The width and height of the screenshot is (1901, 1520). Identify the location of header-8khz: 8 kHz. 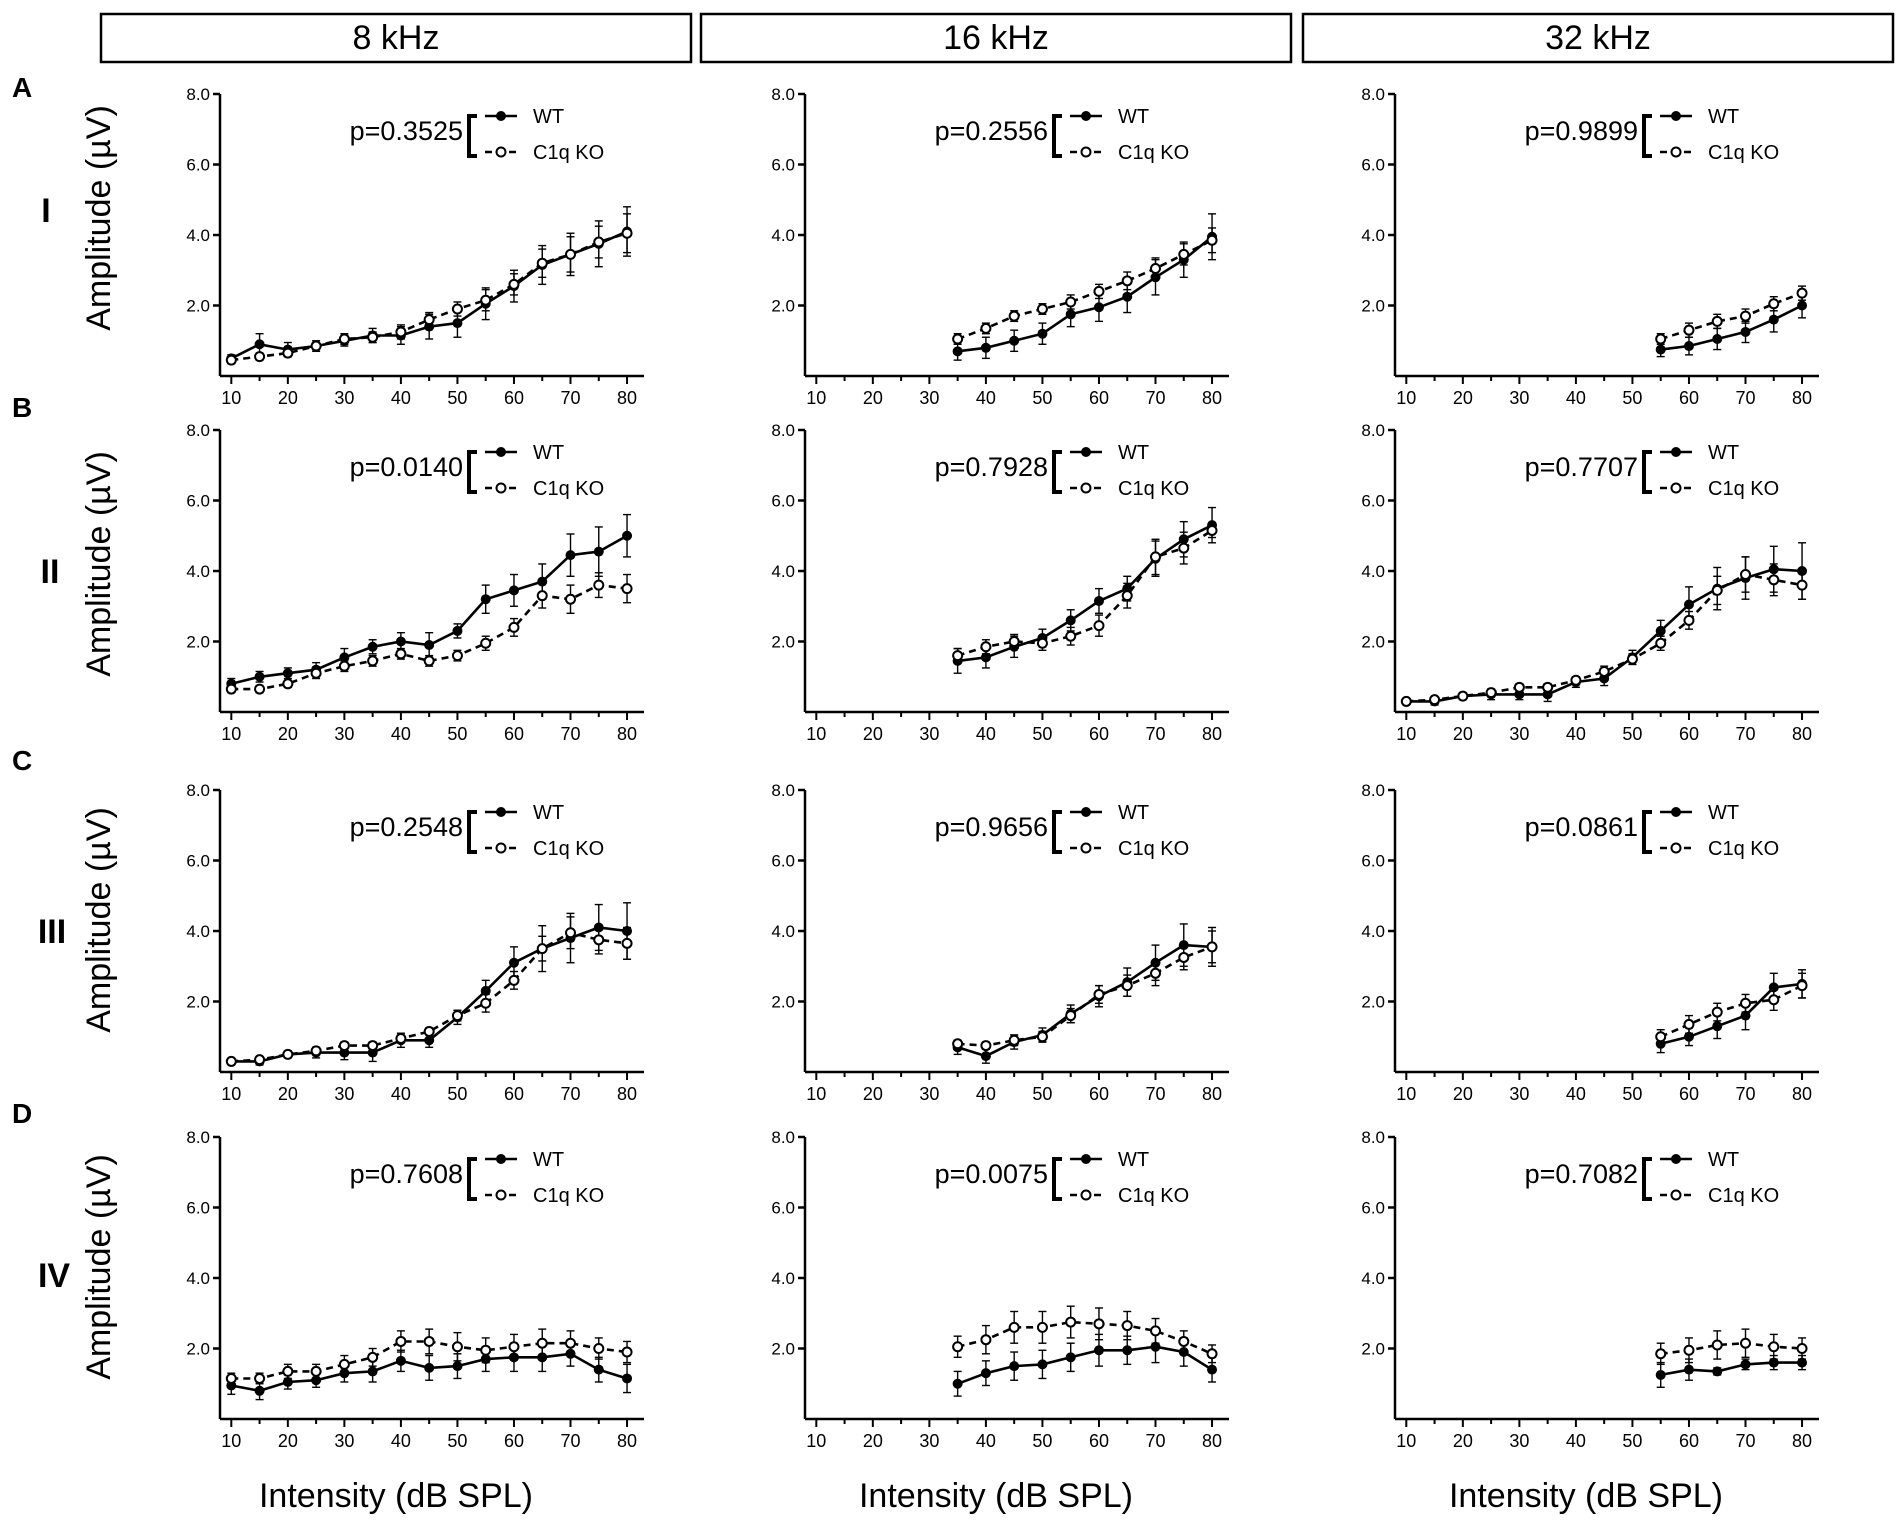
(396, 38).